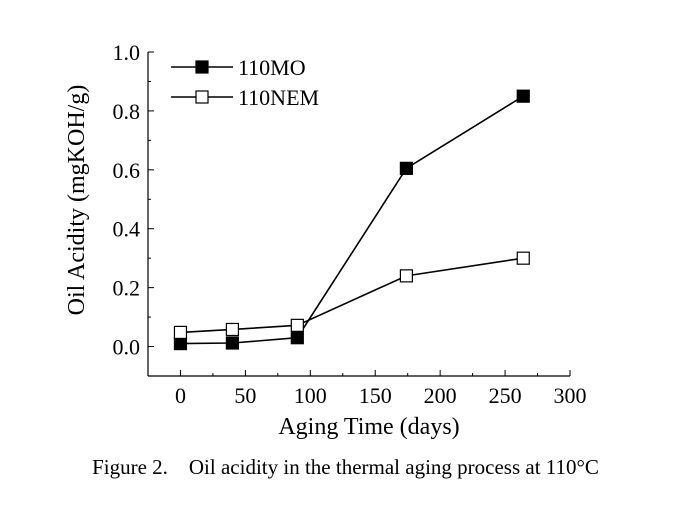 This screenshot has height=506, width=691. What do you see at coordinates (245, 395) in the screenshot?
I see `x-tick-label: 50` at bounding box center [245, 395].